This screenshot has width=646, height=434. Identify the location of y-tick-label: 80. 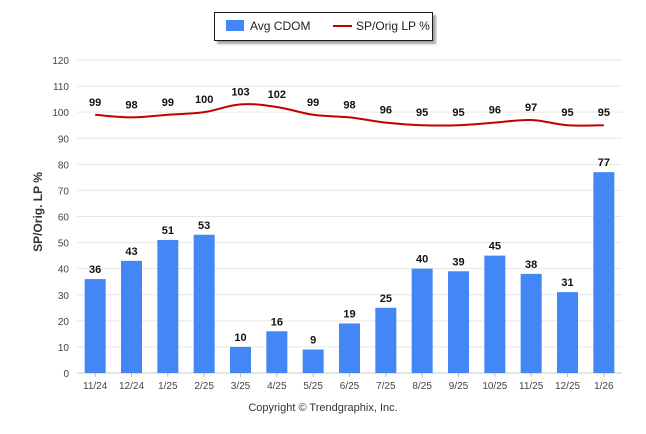
(64, 165).